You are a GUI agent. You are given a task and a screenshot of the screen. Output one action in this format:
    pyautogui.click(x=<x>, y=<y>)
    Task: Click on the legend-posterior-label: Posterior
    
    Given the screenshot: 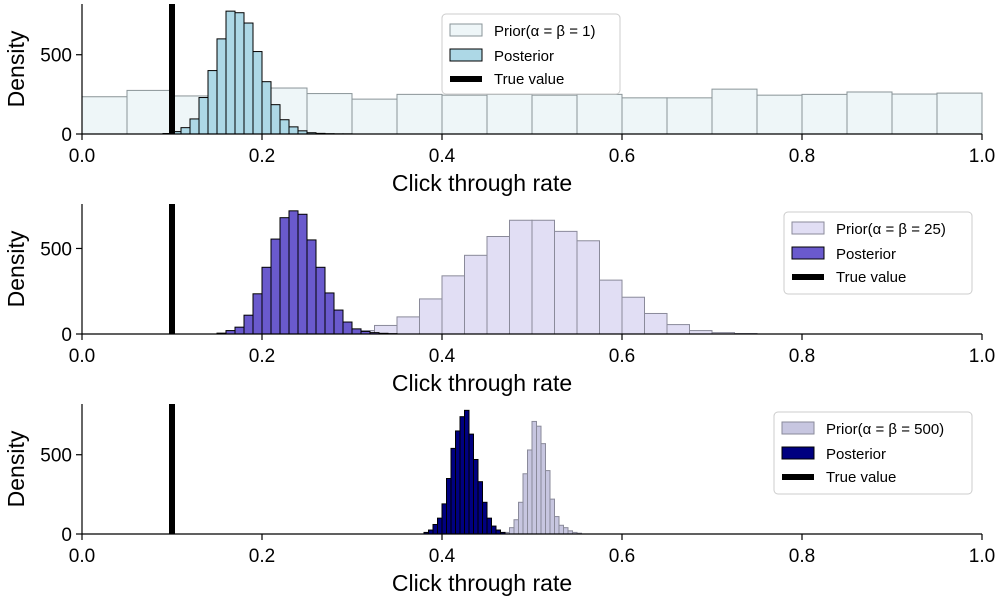 What is the action you would take?
    pyautogui.click(x=524, y=56)
    